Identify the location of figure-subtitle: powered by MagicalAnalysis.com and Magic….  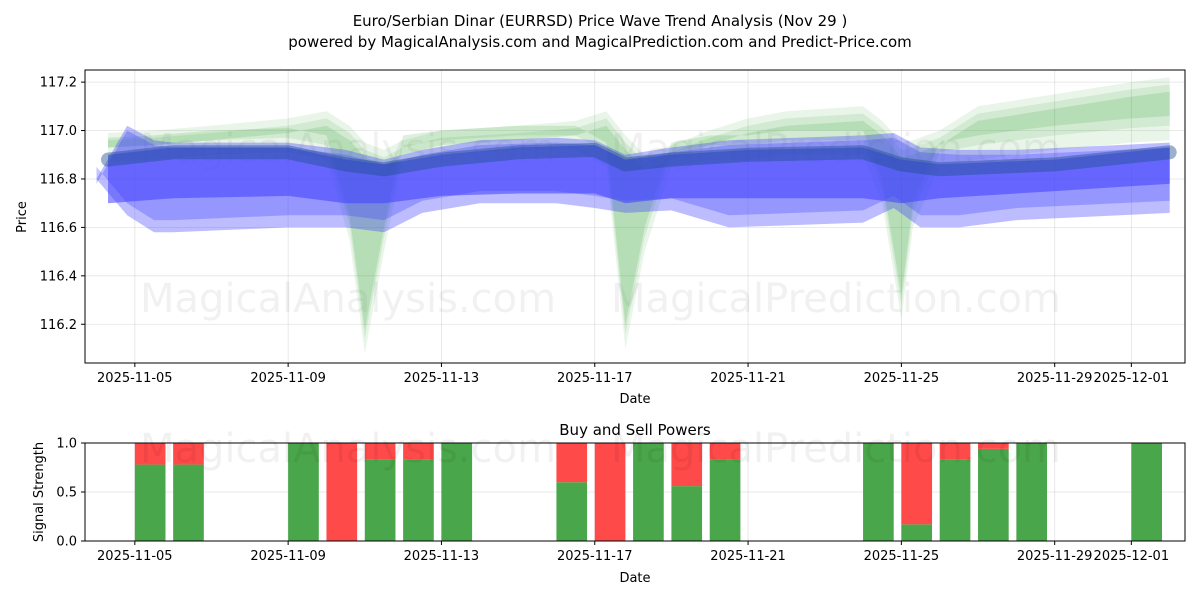
(600, 42).